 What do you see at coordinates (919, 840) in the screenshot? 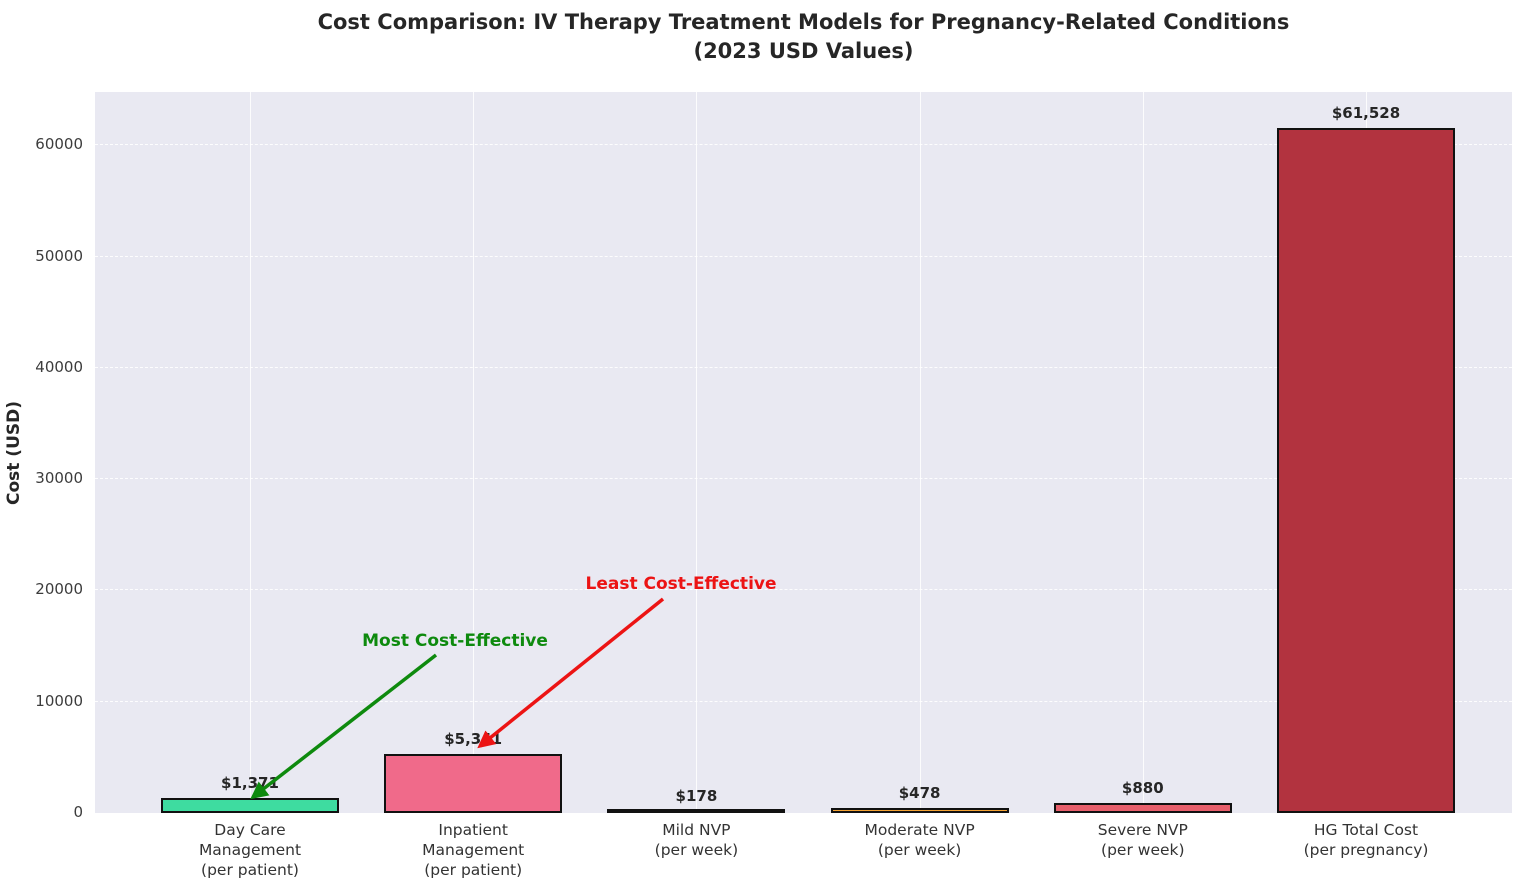
I see `x-tick-label-moderate-nvp: Moderate NVP (per week)` at bounding box center [919, 840].